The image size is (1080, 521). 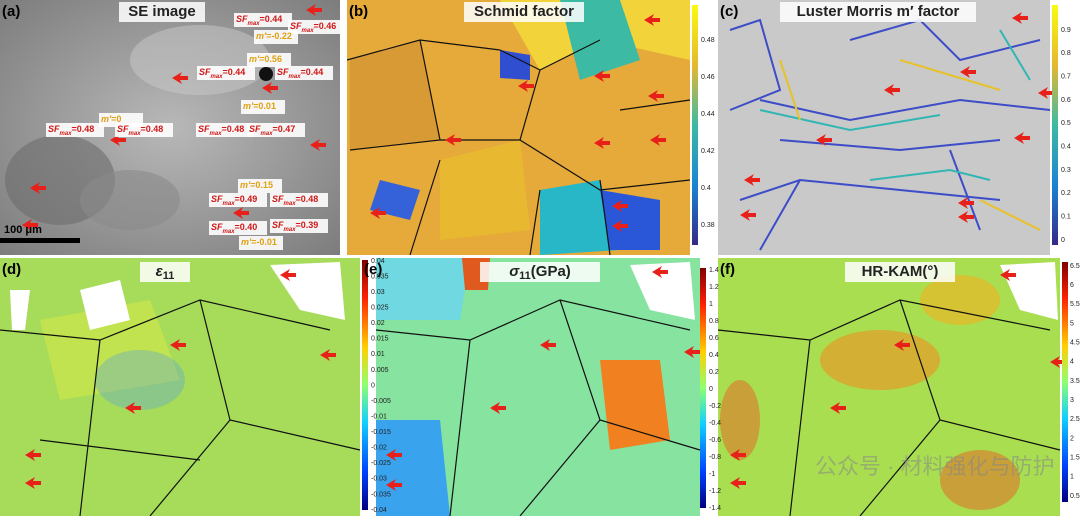 I want to click on colorbar-tick-label: 0.015, so click(x=380, y=339).